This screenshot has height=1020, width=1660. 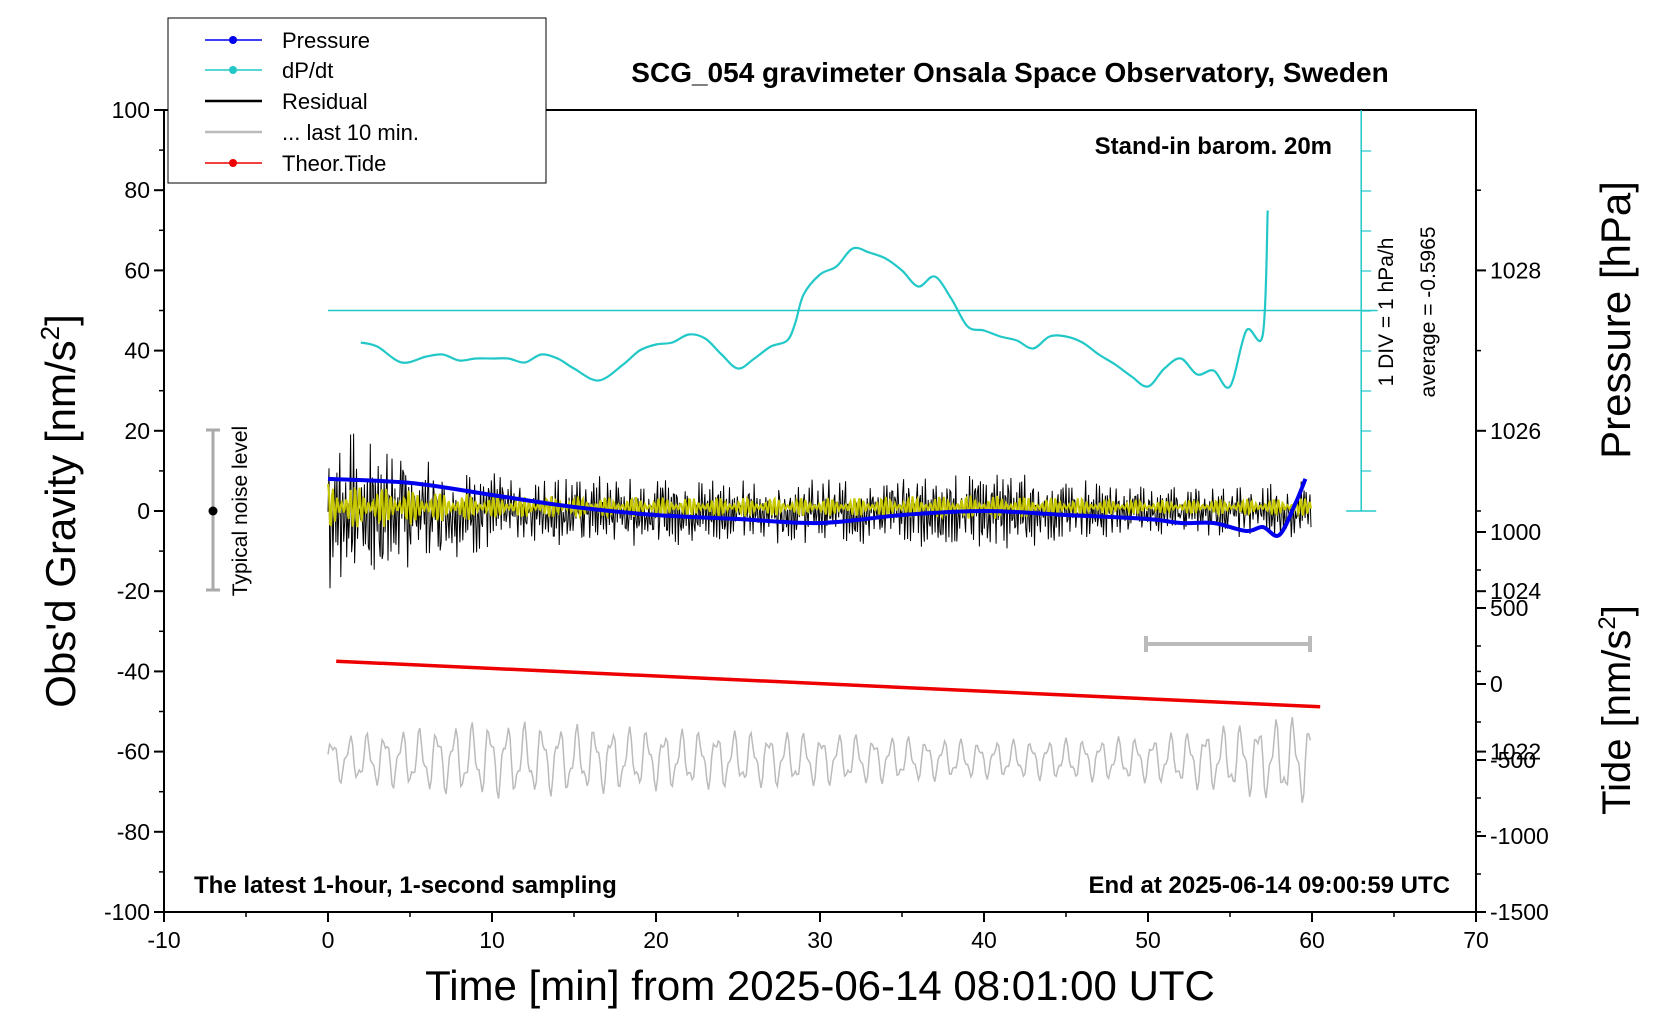 What do you see at coordinates (326, 40) in the screenshot?
I see `legend-label-pressure: Pressure` at bounding box center [326, 40].